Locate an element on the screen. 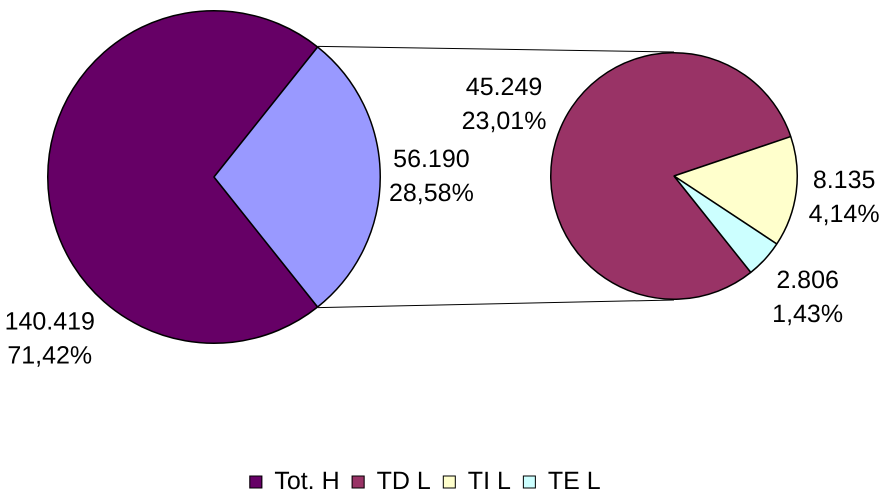 Image resolution: width=882 pixels, height=493 pixels. legend-label: TE L is located at coordinates (574, 479).